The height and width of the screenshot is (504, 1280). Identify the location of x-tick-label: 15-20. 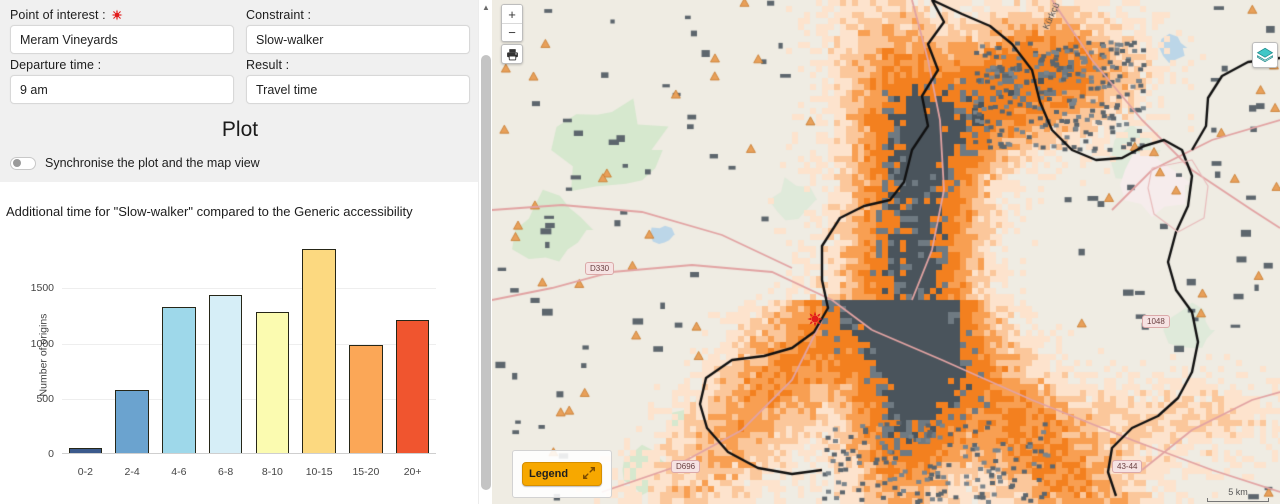
(366, 472).